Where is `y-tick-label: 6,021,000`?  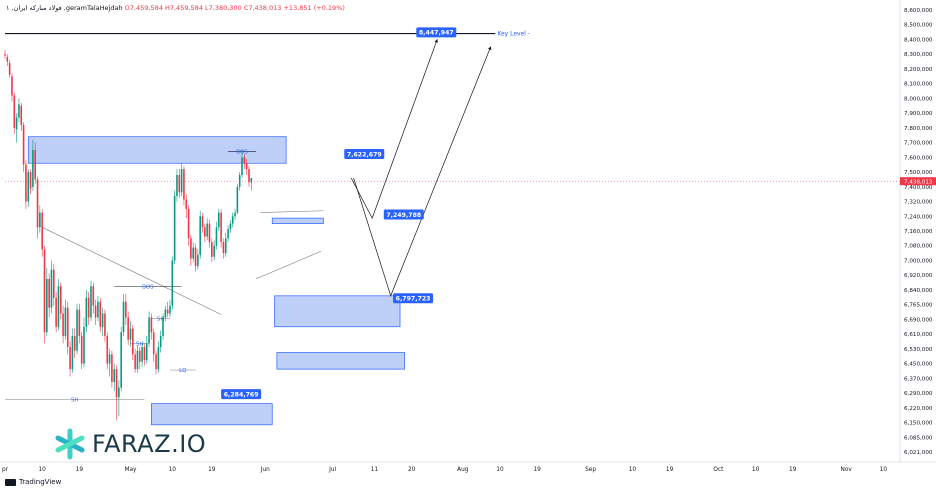 y-tick-label: 6,021,000 is located at coordinates (918, 453).